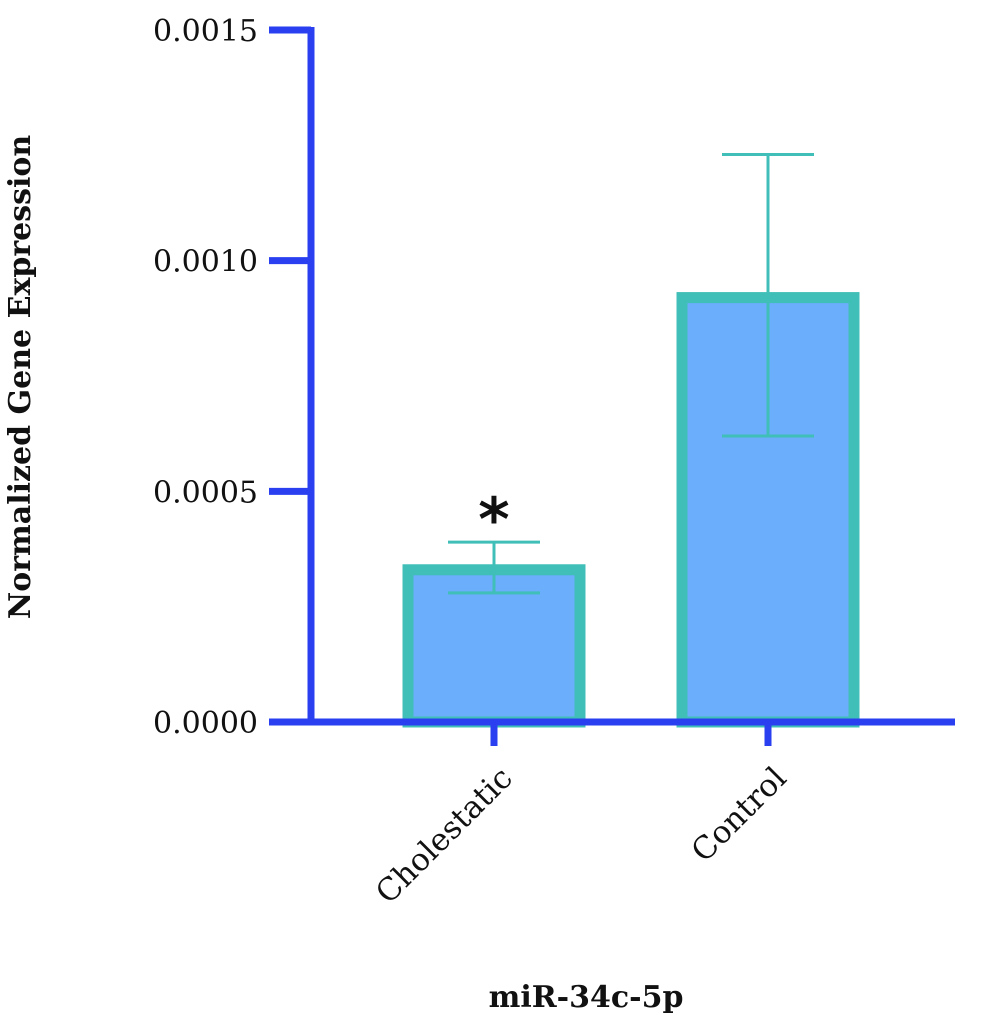 The image size is (1000, 1016). What do you see at coordinates (493, 520) in the screenshot?
I see `significance-marker: *` at bounding box center [493, 520].